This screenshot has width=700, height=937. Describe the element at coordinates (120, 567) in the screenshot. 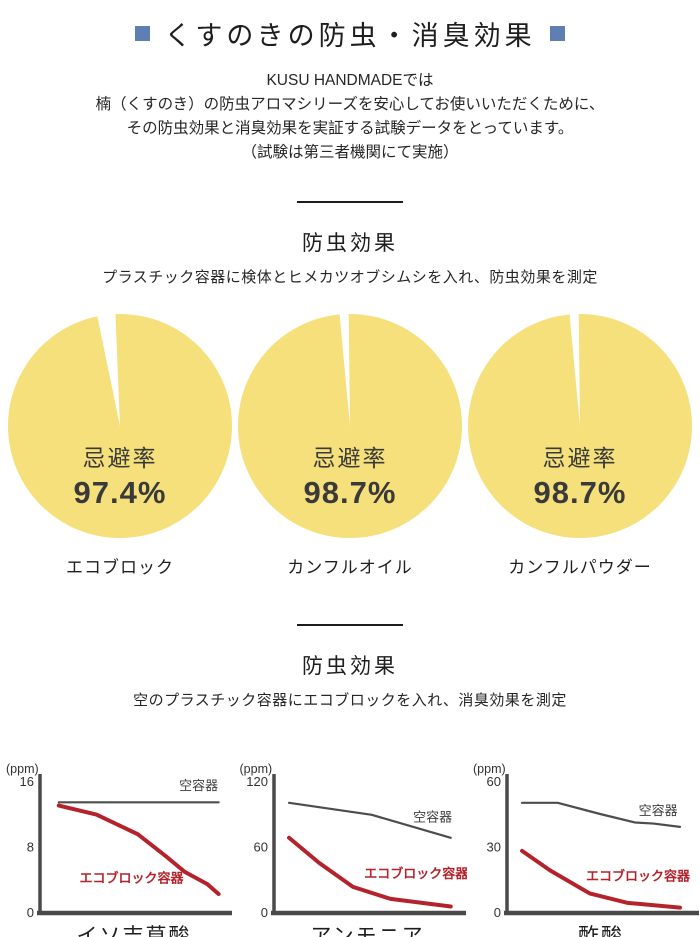

I see `pie-caption: エコブロック` at that location.